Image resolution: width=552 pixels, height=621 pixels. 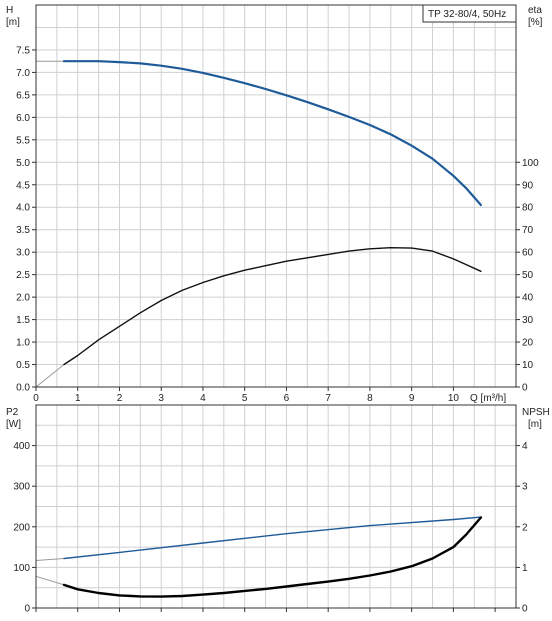 I want to click on efficiency-curve, so click(x=272, y=306).